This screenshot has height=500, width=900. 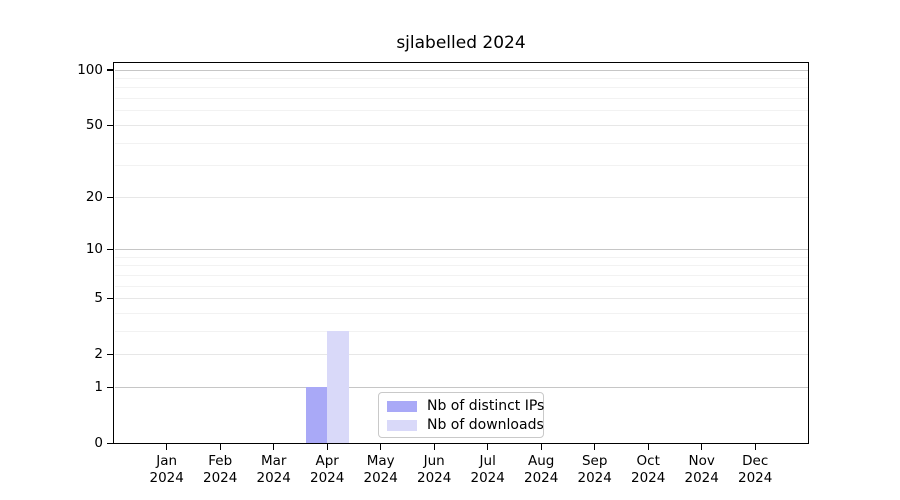 What do you see at coordinates (98, 354) in the screenshot?
I see `y-tick-label-2: 2` at bounding box center [98, 354].